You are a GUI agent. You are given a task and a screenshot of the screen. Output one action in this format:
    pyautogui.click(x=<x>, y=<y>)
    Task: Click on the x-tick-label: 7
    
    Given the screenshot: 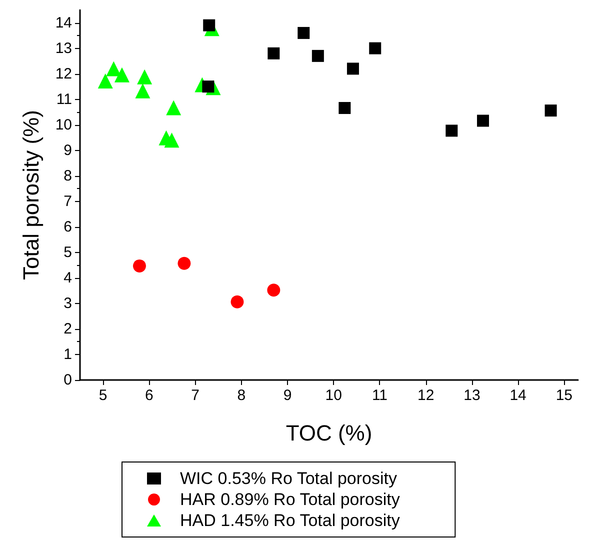 What is the action you would take?
    pyautogui.click(x=195, y=395)
    